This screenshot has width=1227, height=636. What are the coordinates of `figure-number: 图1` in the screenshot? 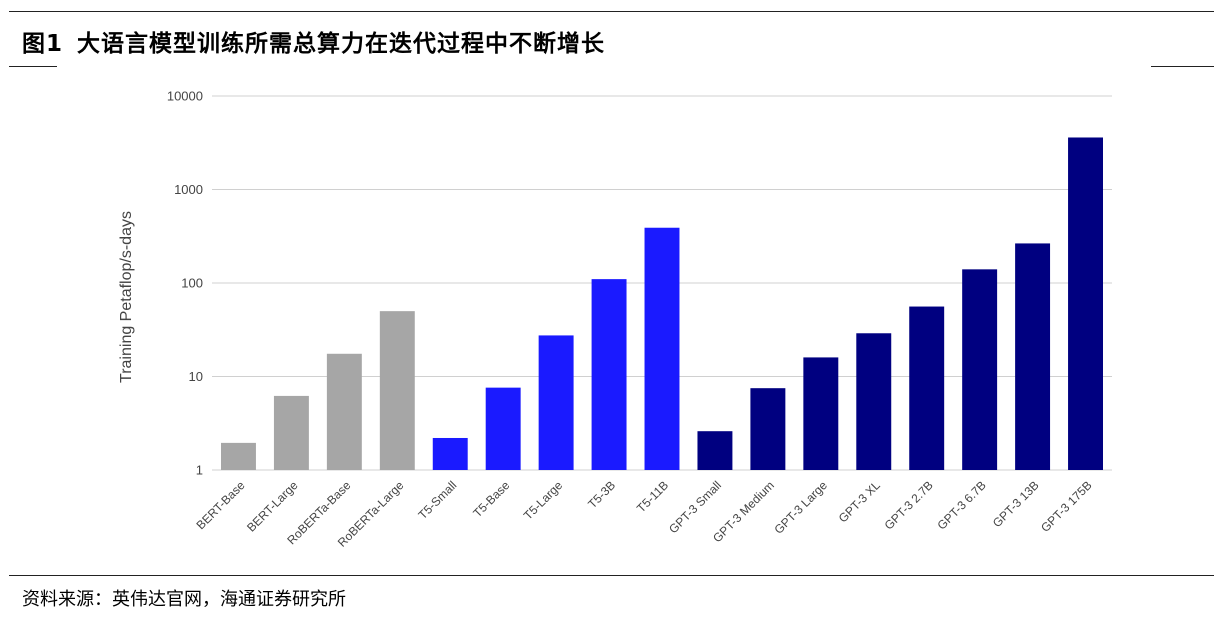 It's located at (43, 44).